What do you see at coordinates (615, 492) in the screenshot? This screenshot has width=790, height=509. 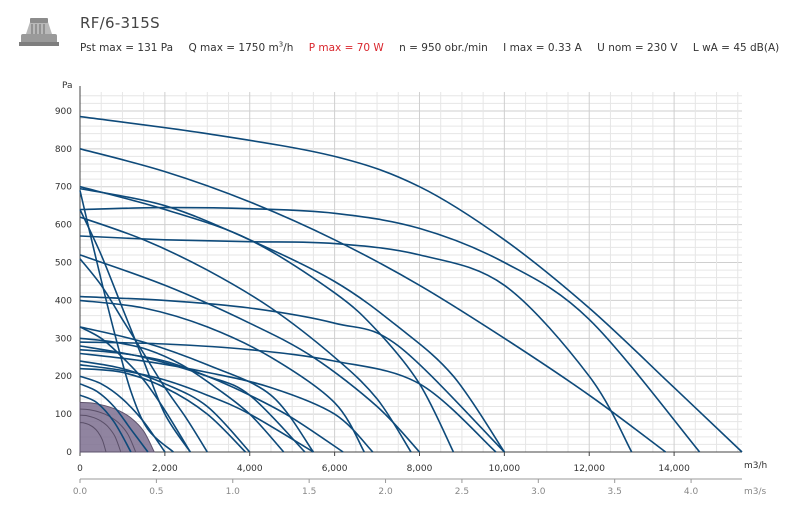 I see `x-secondary-tick-label: 3.5` at bounding box center [615, 492].